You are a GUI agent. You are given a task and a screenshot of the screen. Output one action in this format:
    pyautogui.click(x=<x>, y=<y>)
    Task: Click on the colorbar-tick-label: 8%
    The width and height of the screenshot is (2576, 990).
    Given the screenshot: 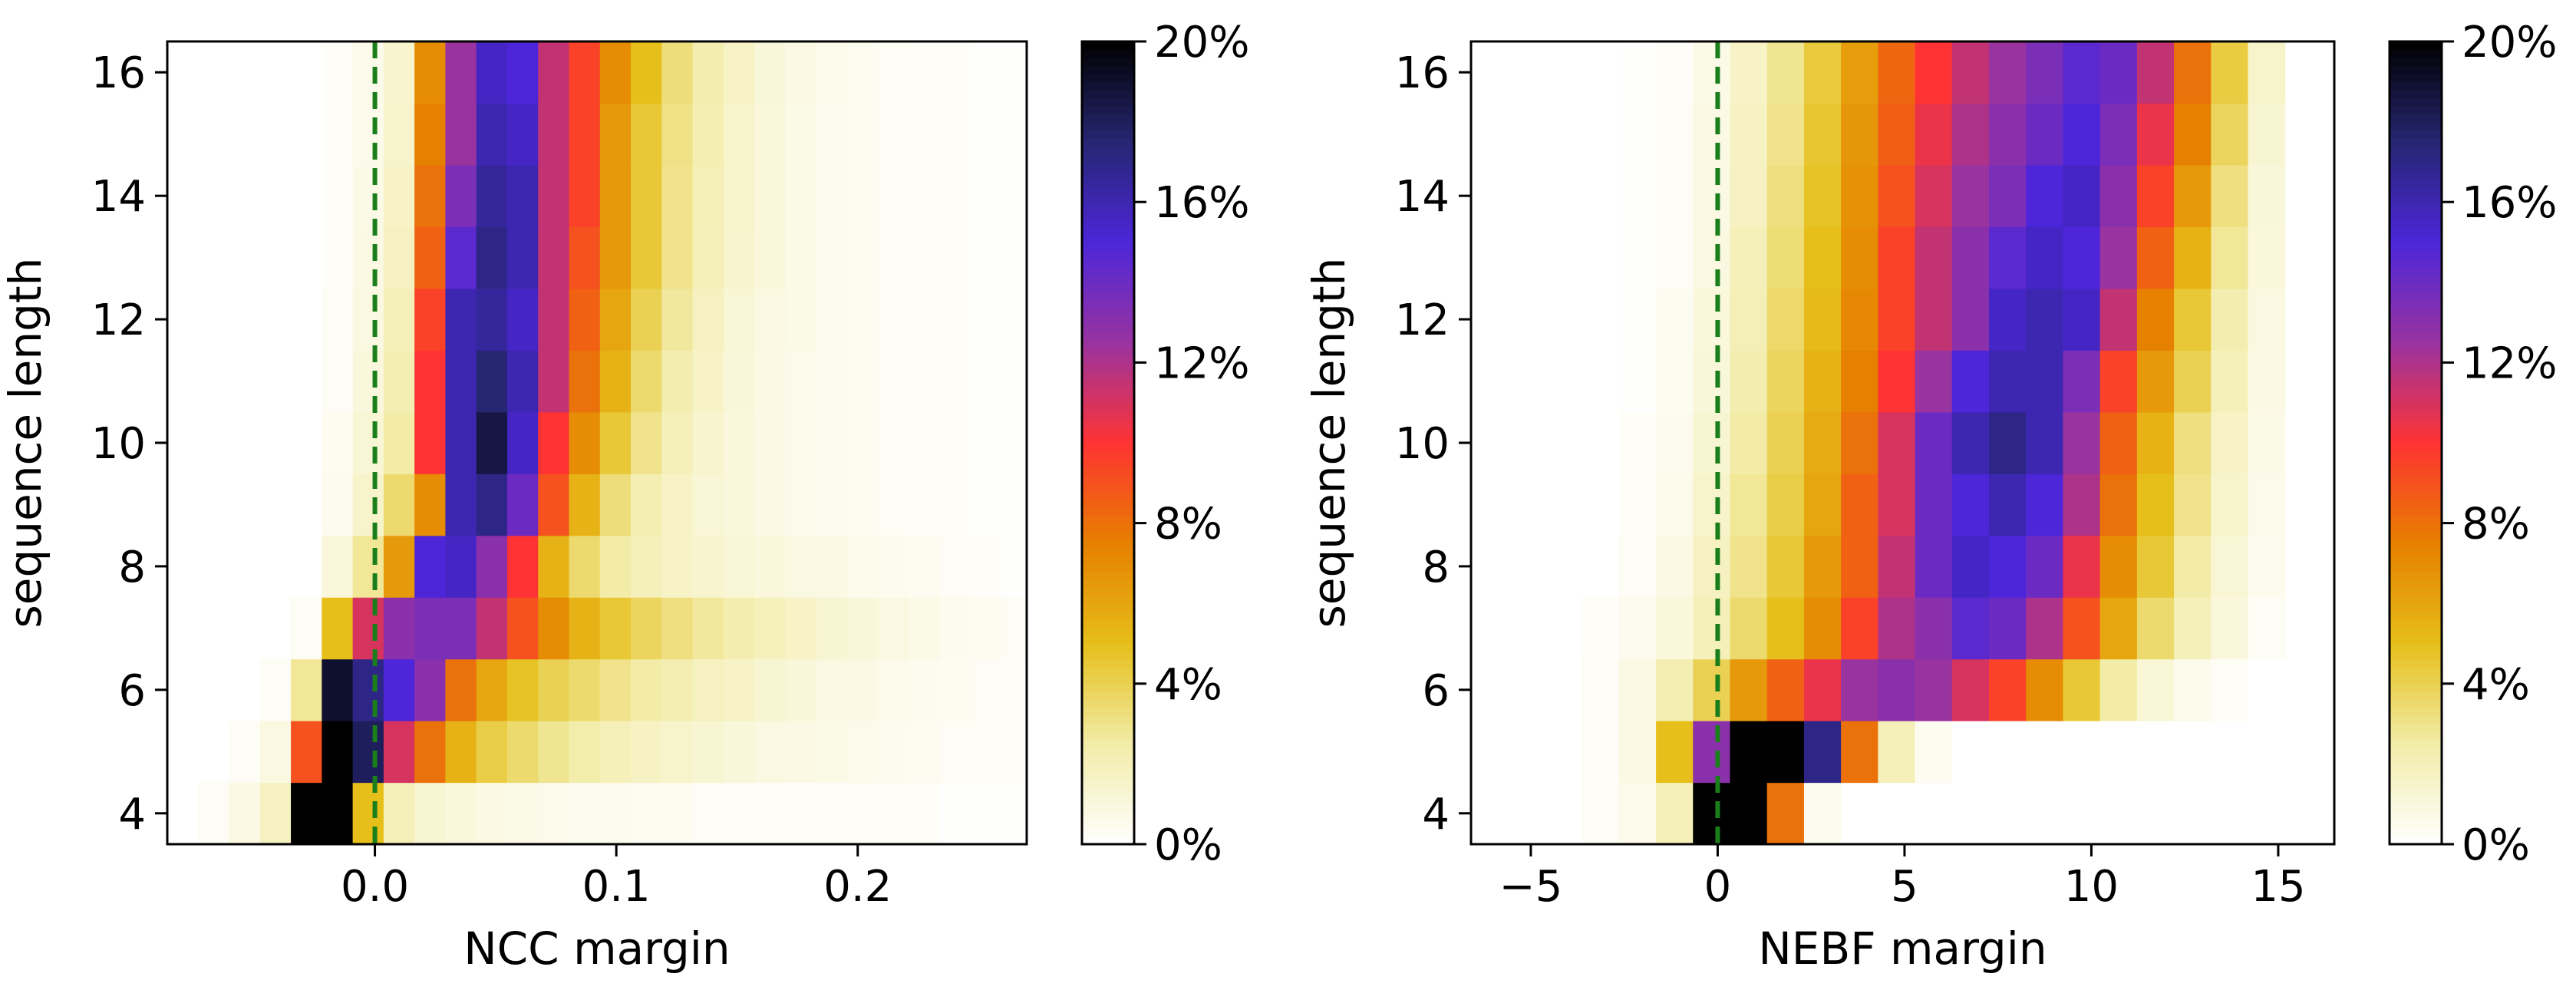 What is the action you would take?
    pyautogui.click(x=1188, y=524)
    